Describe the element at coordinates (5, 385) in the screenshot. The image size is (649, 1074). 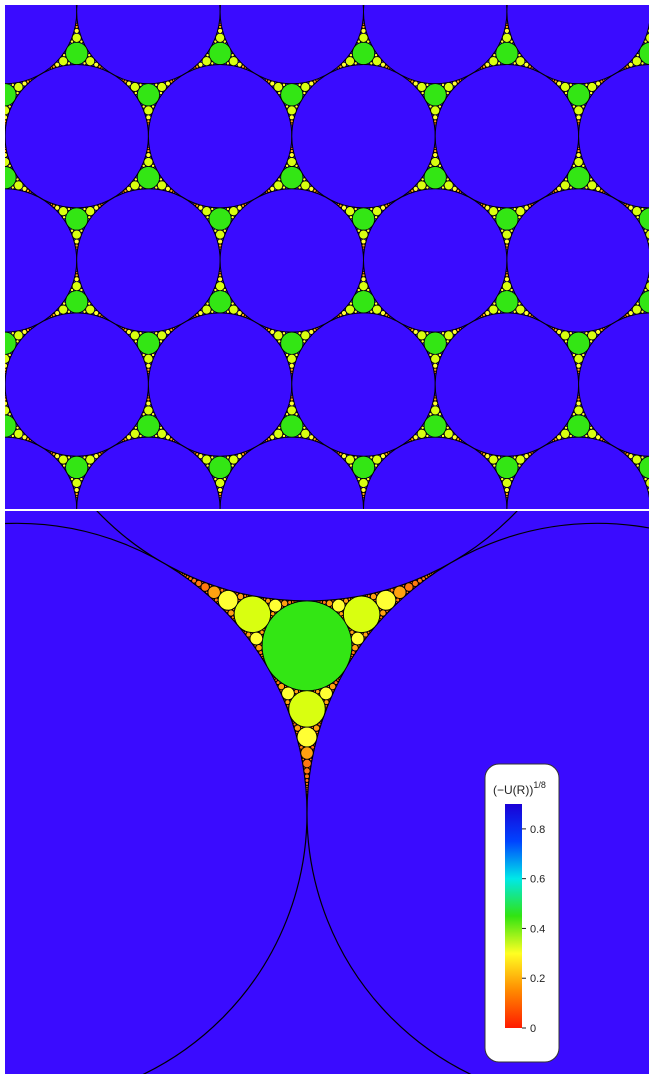
I see `lattice-circle` at that location.